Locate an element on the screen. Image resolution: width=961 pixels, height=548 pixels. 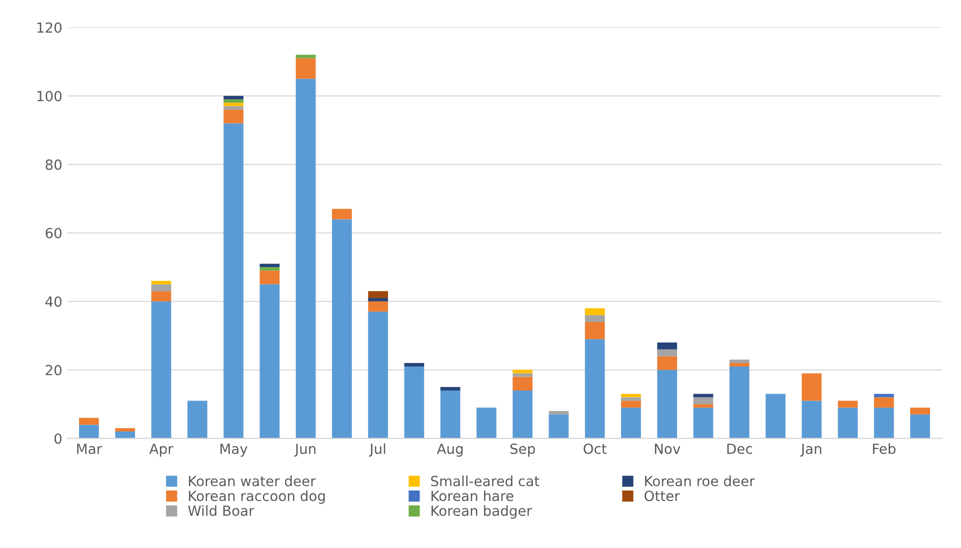
legend-label: Korean roe deer is located at coordinates (700, 481).